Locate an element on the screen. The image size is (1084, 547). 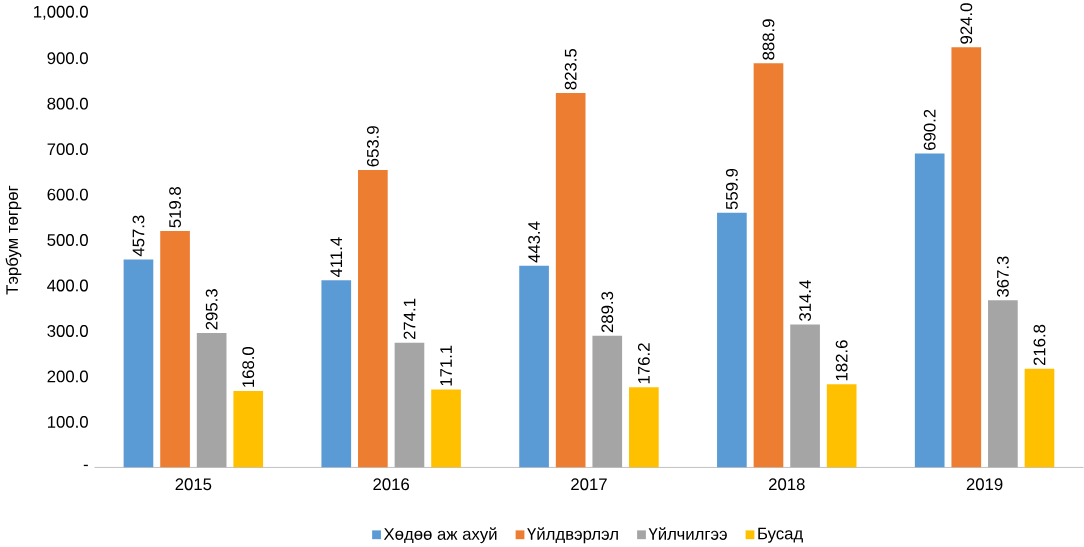
y-tick-label: 200.0 is located at coordinates (67, 376).